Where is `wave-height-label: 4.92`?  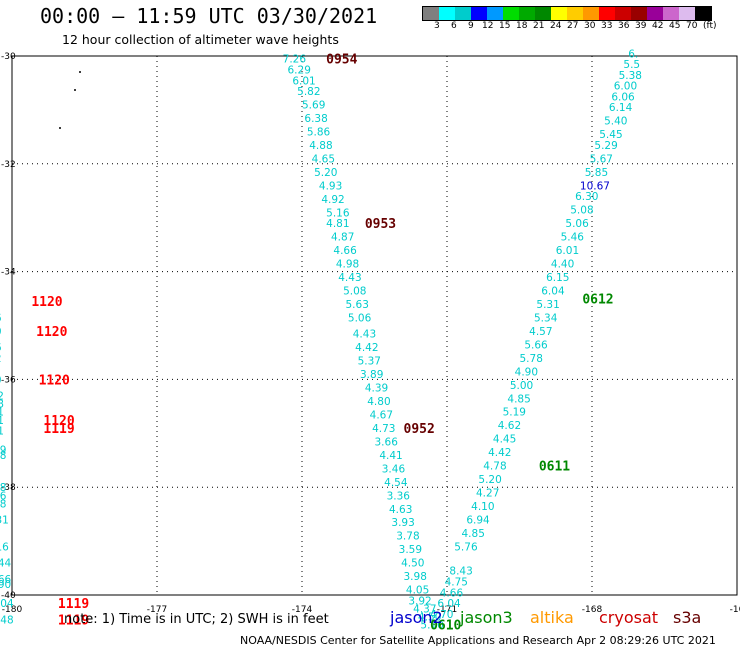 wave-height-label: 4.92 is located at coordinates (332, 200).